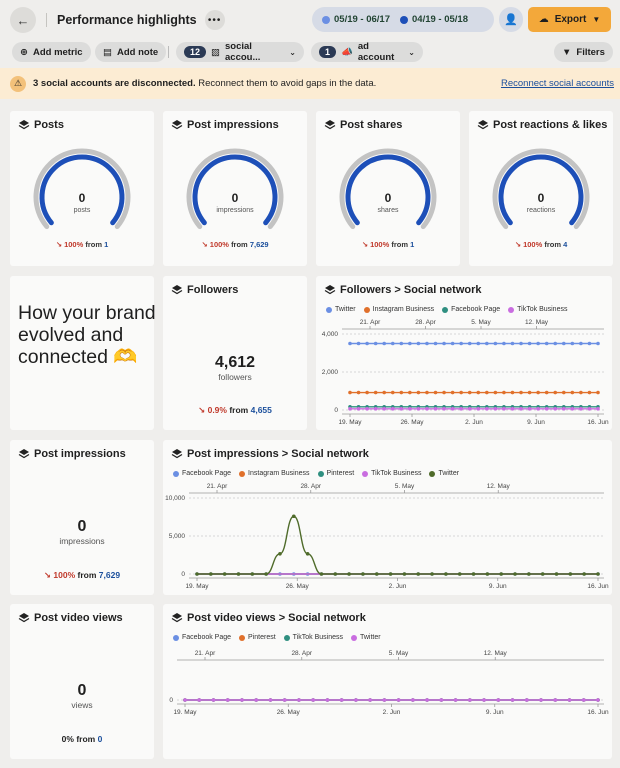 This screenshot has width=620, height=768. I want to click on export-button: ☁ Export ▼, so click(569, 19).